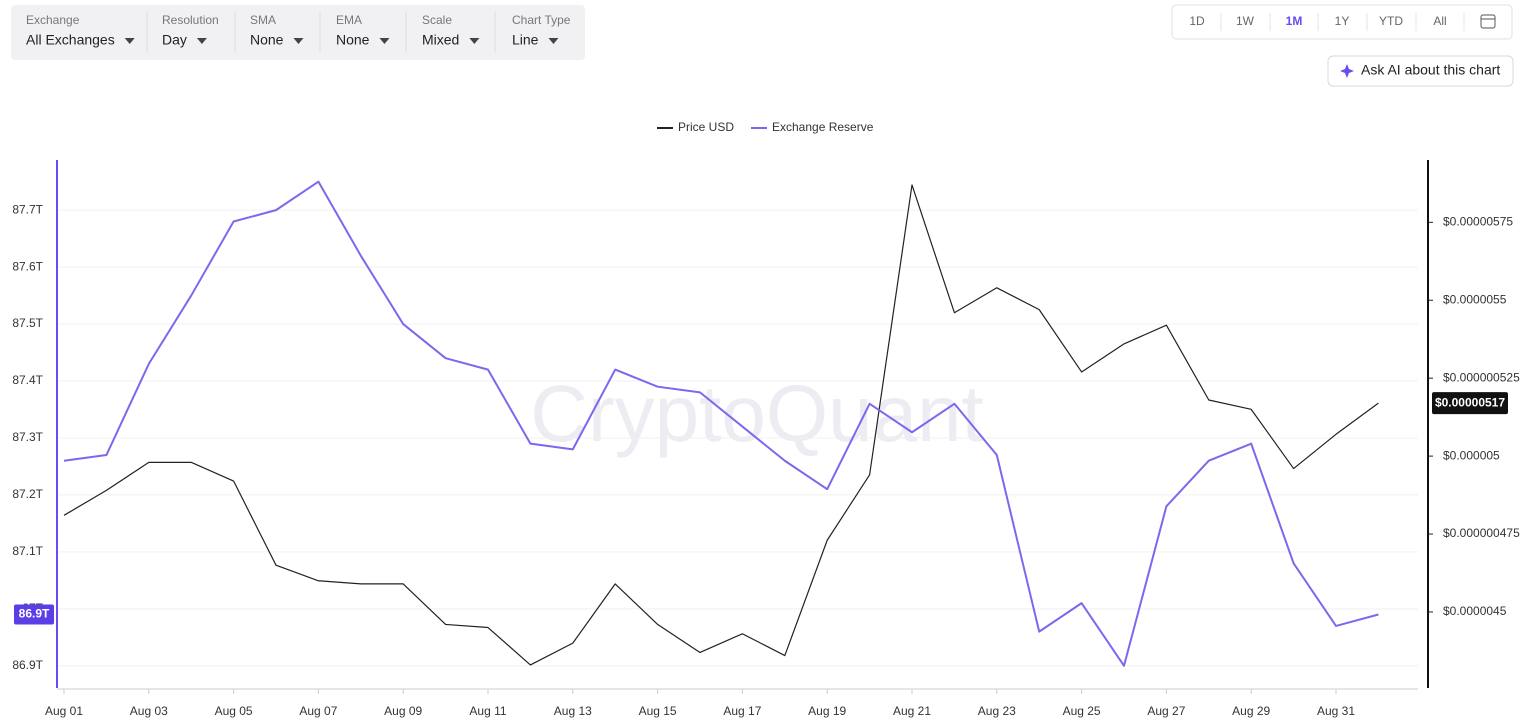 The width and height of the screenshot is (1521, 727). Describe the element at coordinates (525, 40) in the screenshot. I see `dropdown-value: Line` at that location.